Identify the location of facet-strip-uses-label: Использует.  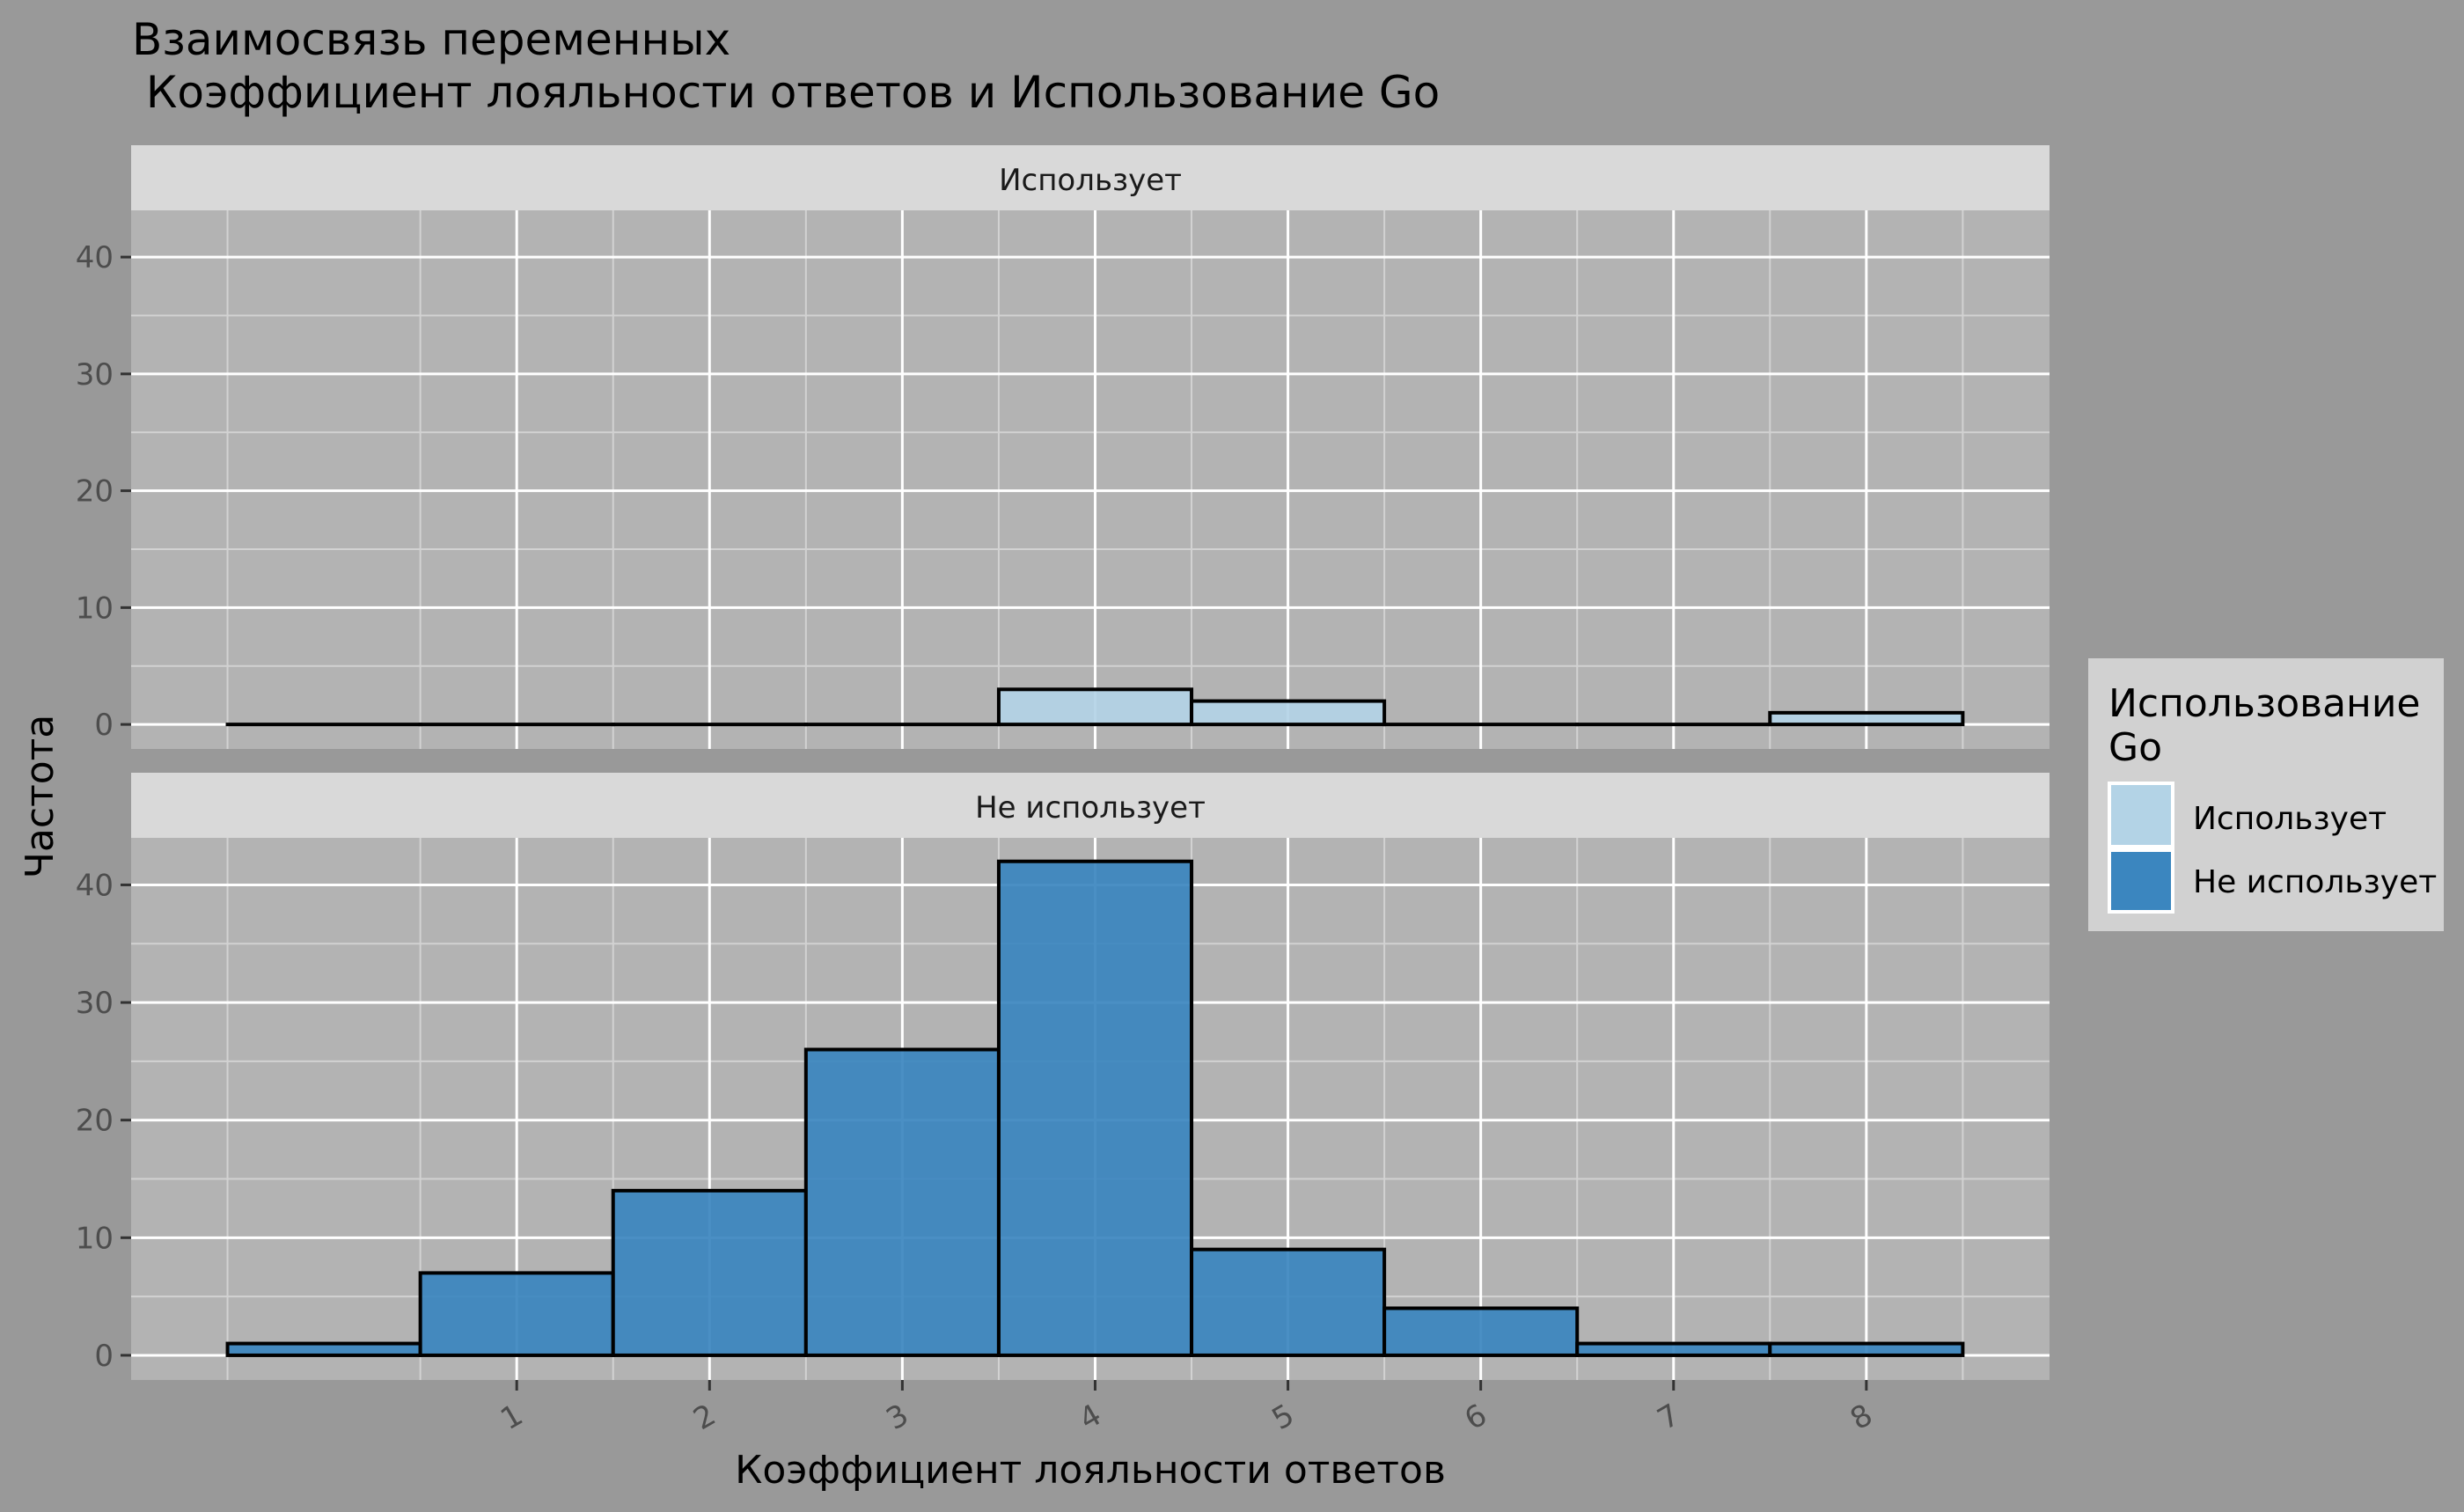
(1090, 180).